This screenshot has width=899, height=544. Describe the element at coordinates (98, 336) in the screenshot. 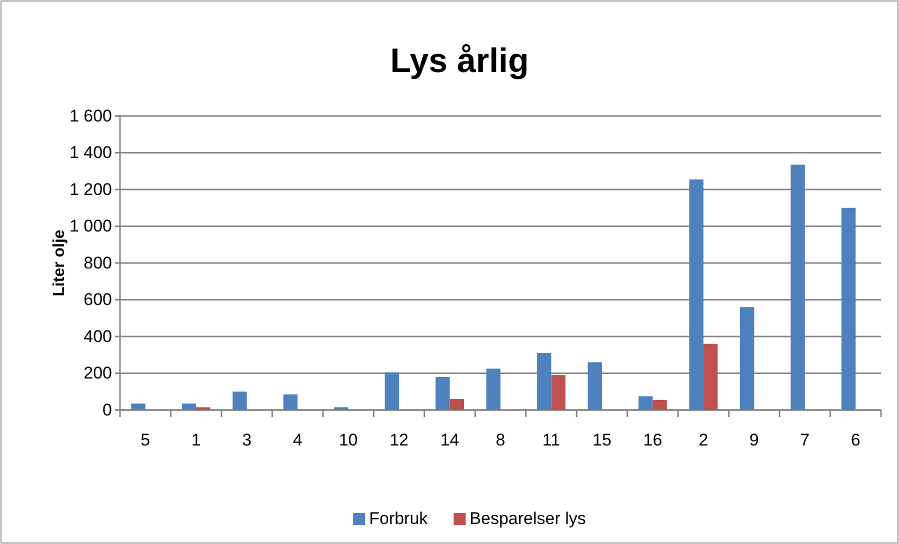

I see `y-tick-label: 400` at that location.